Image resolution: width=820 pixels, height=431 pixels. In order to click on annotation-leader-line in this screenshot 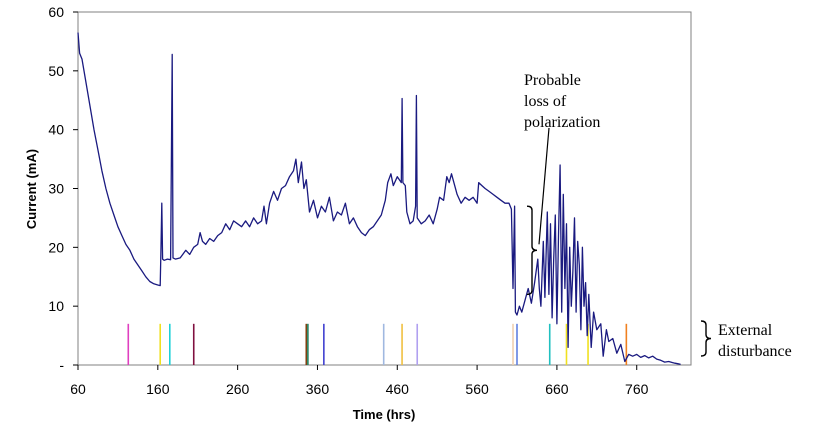, I will do `click(544, 186)`.